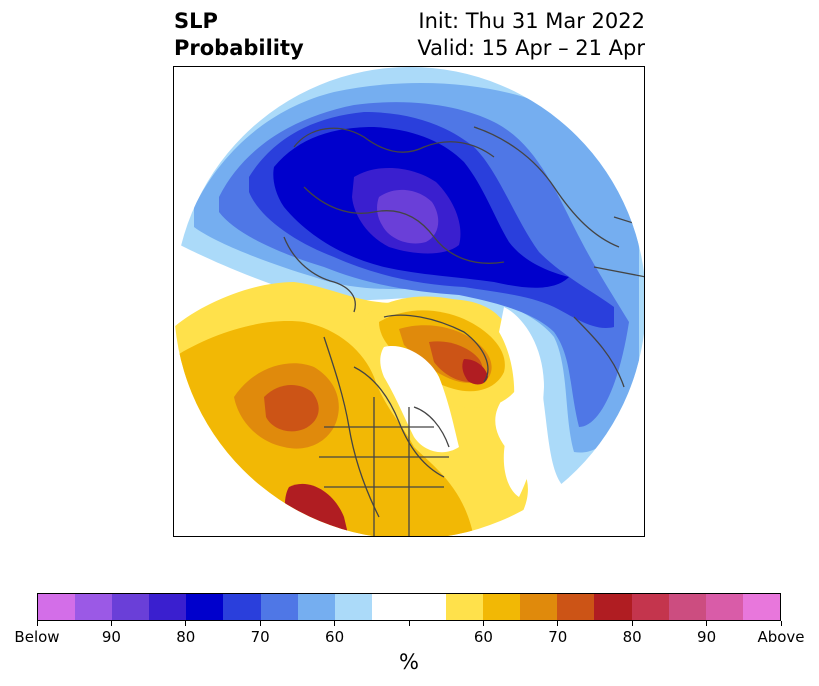  What do you see at coordinates (37, 637) in the screenshot?
I see `colorbar-tick-label: Below` at bounding box center [37, 637].